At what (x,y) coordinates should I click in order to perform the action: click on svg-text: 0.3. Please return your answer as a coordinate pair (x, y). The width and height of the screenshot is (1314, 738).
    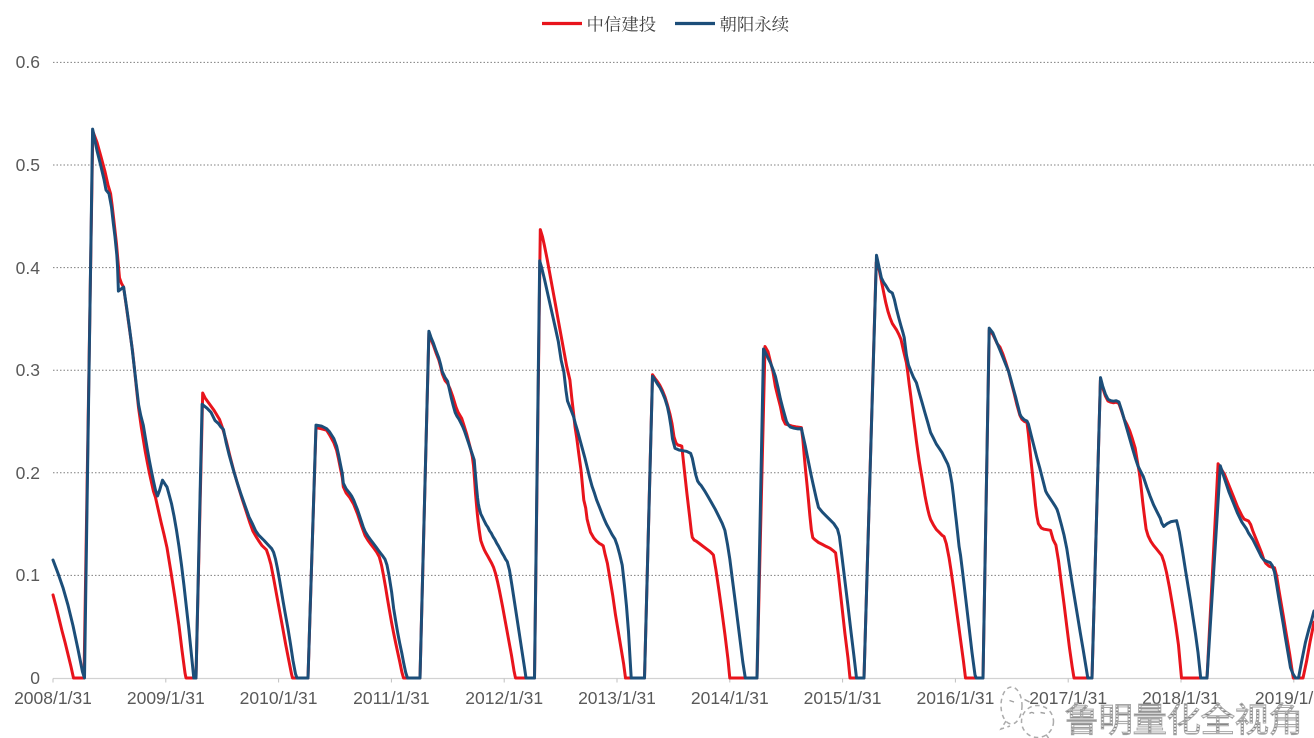
    Looking at the image, I should click on (28, 370).